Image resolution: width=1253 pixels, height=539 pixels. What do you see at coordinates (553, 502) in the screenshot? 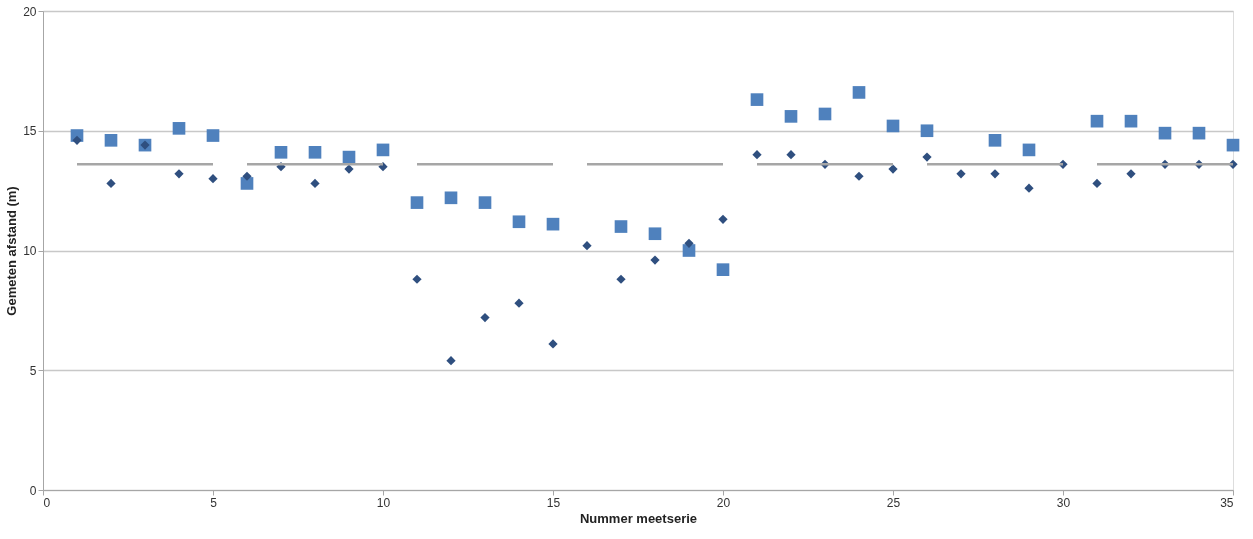
I see `x-tick-label: 15` at bounding box center [553, 502].